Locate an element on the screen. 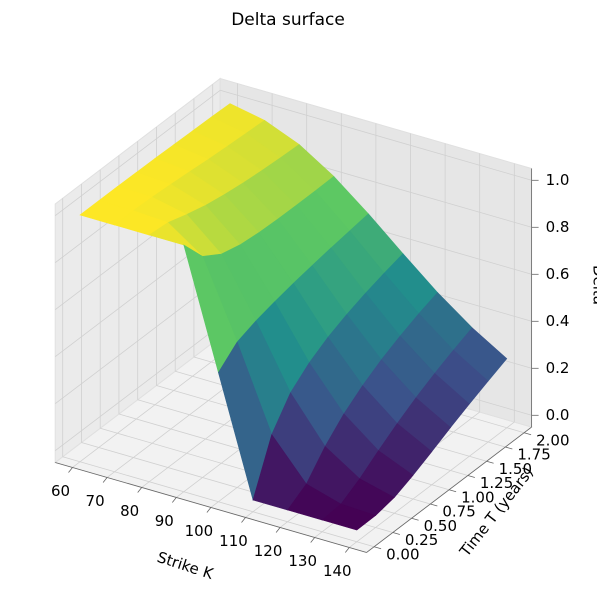 Image resolution: width=597 pixels, height=607 pixels. y-tick-label: 1.25 is located at coordinates (496, 483).